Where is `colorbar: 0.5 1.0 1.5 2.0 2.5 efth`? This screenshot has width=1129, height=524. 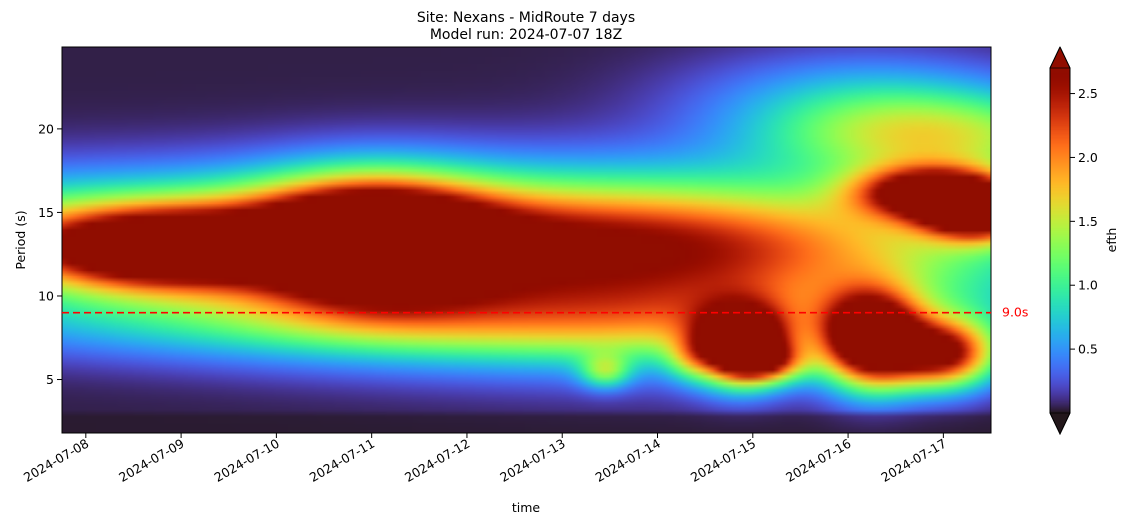
colorbar: 0.5 1.0 1.5 2.0 2.5 efth is located at coordinates (1084, 241).